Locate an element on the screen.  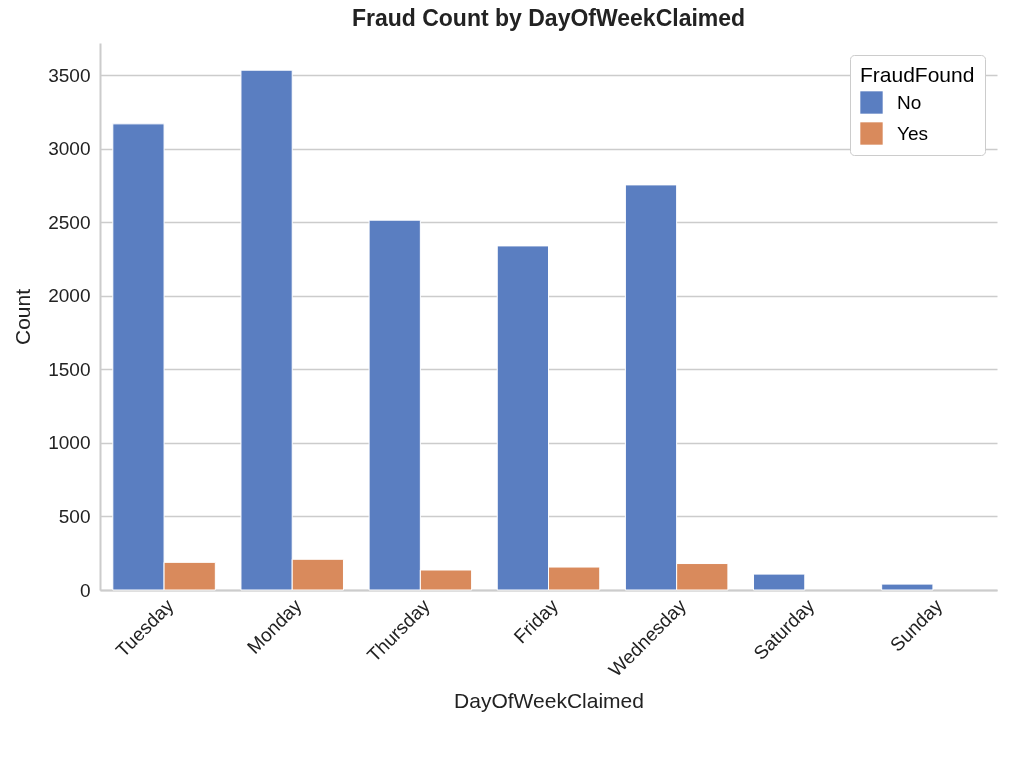
y-tick-label: 500 is located at coordinates (74, 516).